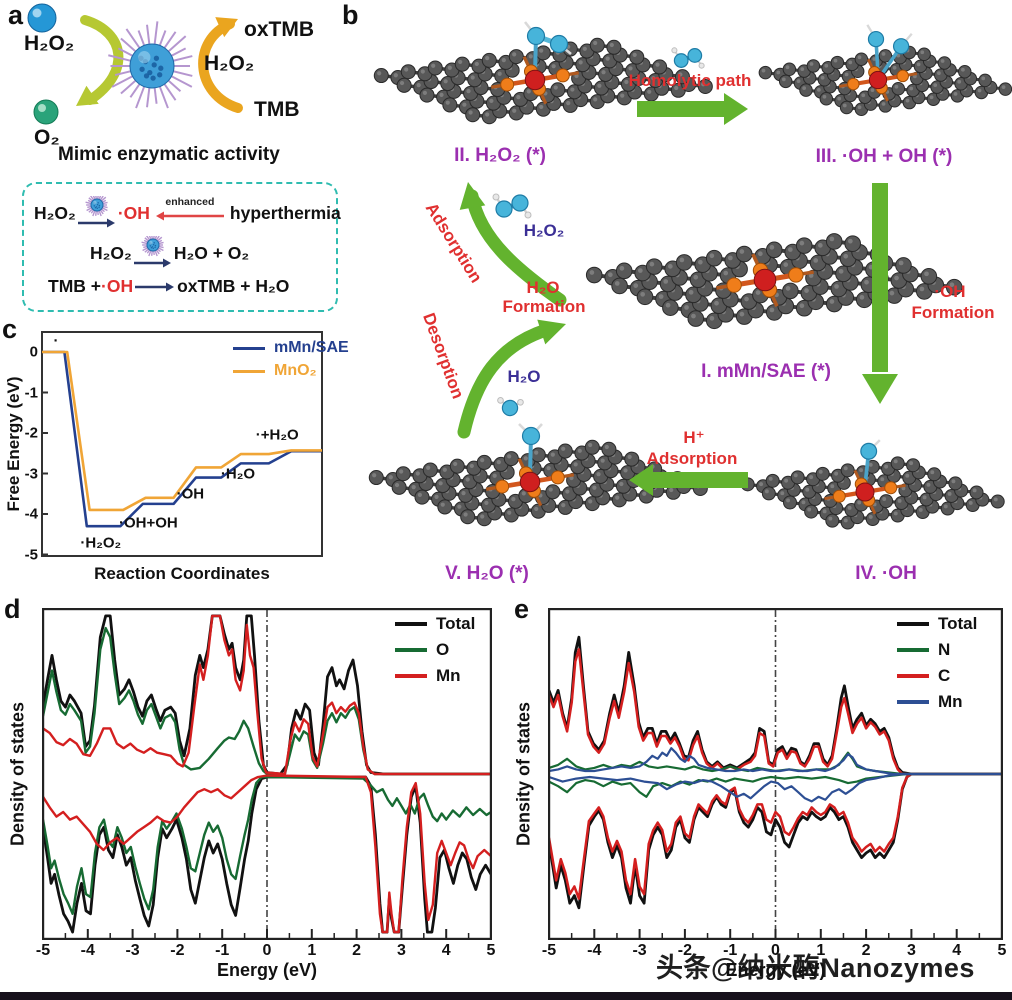 The image size is (1012, 1000). What do you see at coordinates (866, 950) in the screenshot?
I see `e-xtick-label: 2` at bounding box center [866, 950].